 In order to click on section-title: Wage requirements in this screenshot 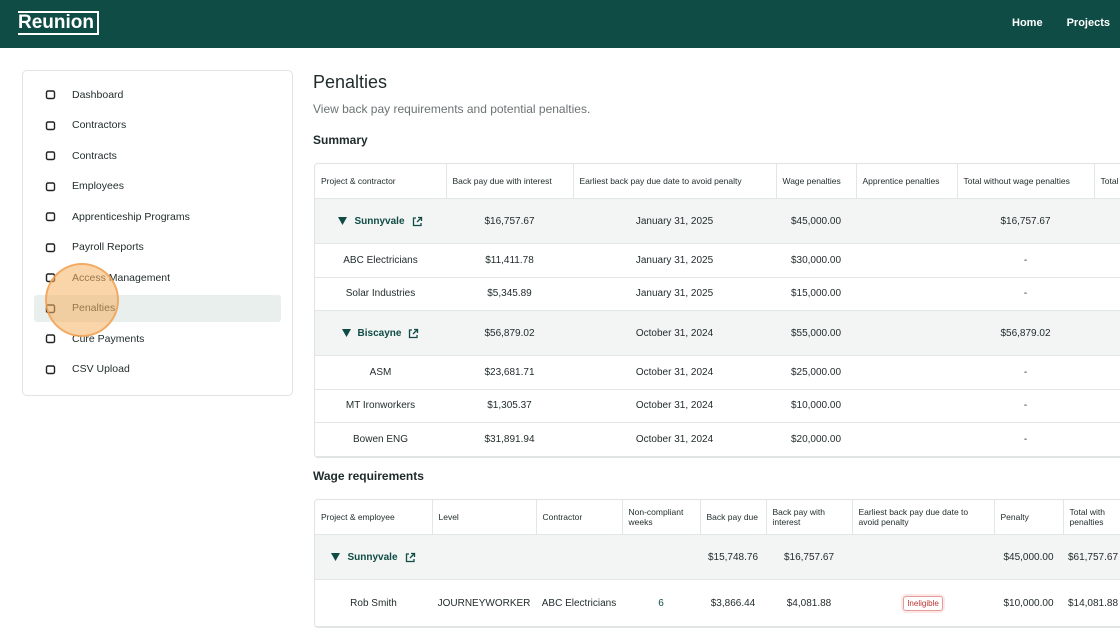, I will do `click(368, 476)`.